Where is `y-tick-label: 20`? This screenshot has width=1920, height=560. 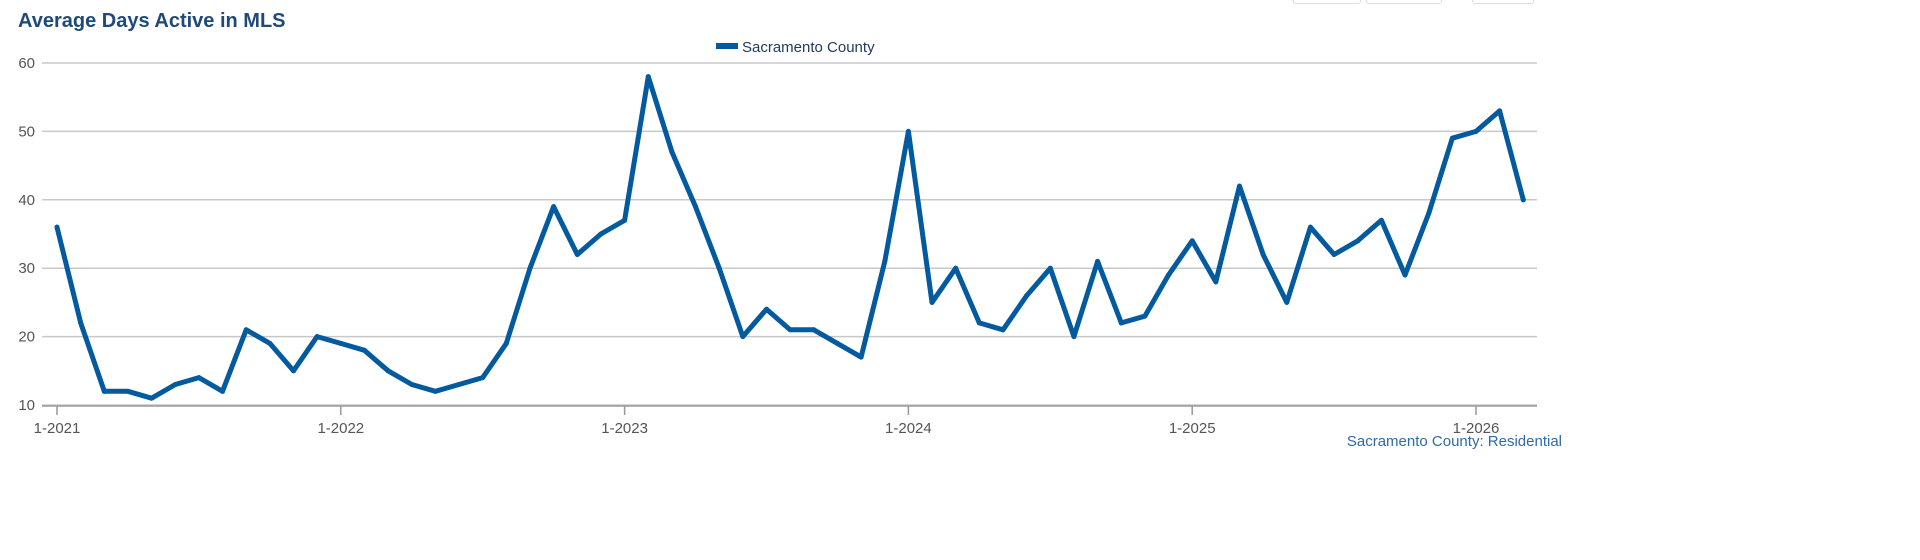 y-tick-label: 20 is located at coordinates (26, 337).